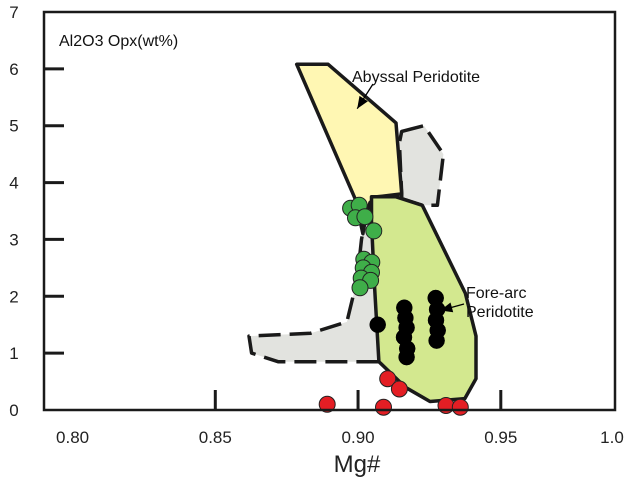 This screenshot has width=632, height=487. Describe the element at coordinates (215, 437) in the screenshot. I see `x-tick-label: 0.85` at that location.